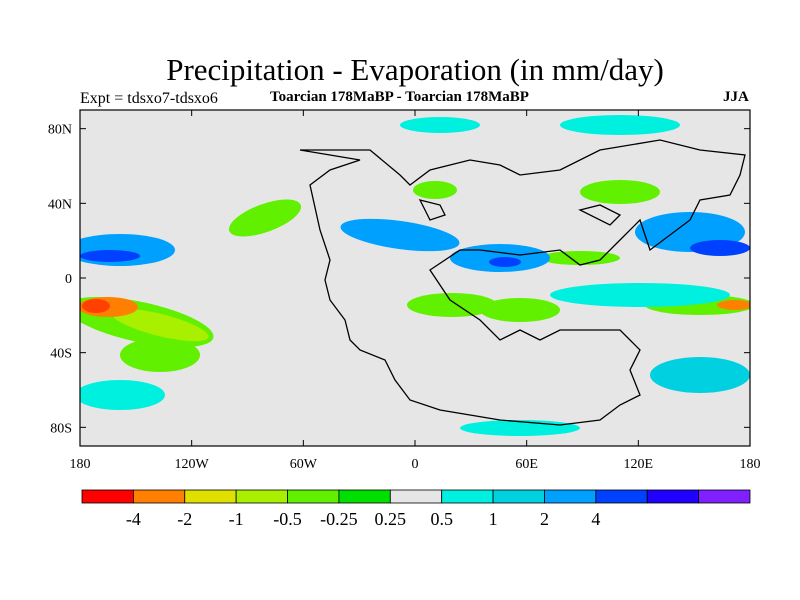  What do you see at coordinates (415, 464) in the screenshot?
I see `x-tick-label: 0` at bounding box center [415, 464].